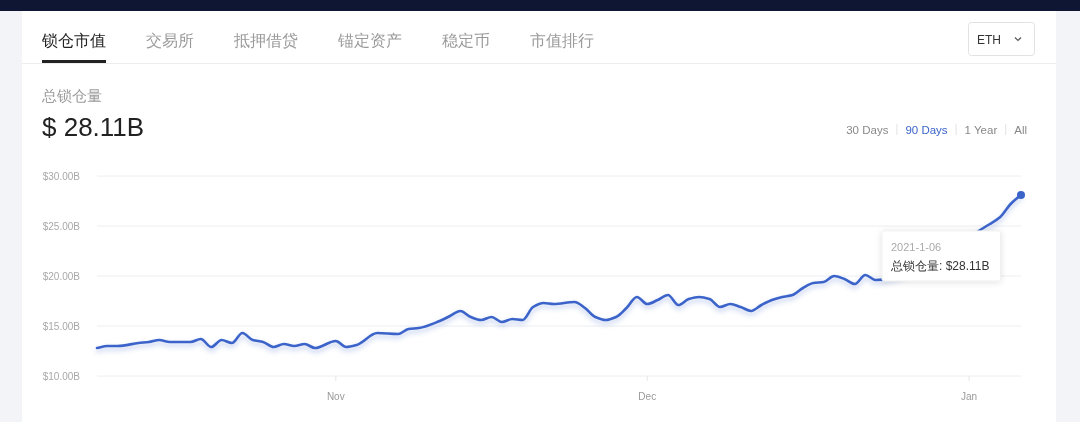 This screenshot has width=1080, height=422. Describe the element at coordinates (265, 40) in the screenshot. I see `text: 抵押借贷` at that location.